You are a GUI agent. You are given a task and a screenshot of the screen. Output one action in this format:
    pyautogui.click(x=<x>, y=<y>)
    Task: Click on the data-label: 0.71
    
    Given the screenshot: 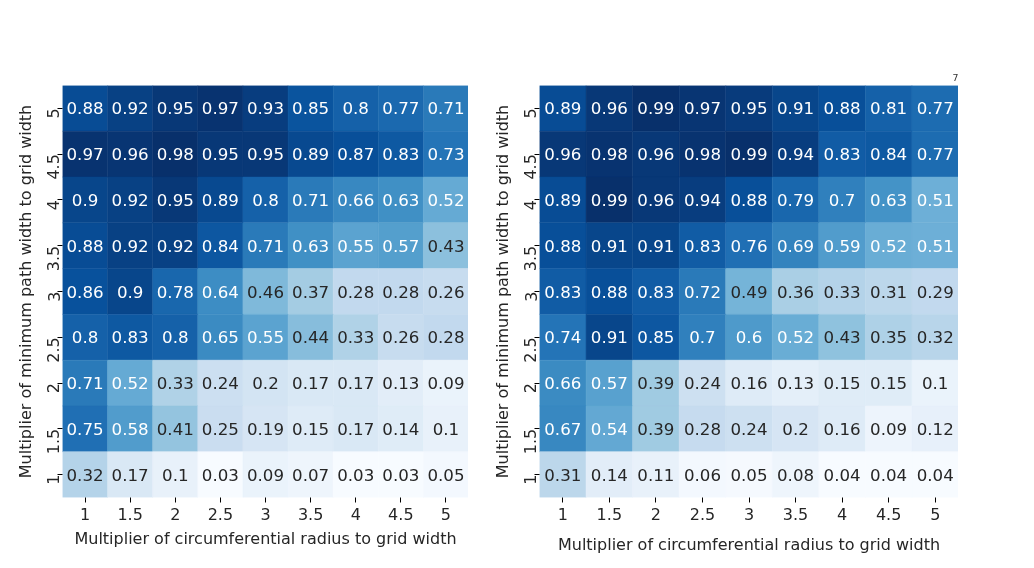 What is the action you would take?
    pyautogui.click(x=85, y=384)
    